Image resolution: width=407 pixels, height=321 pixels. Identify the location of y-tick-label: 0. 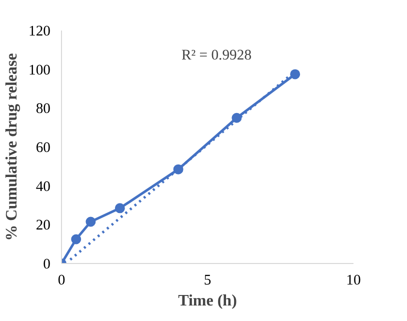
(46, 264).